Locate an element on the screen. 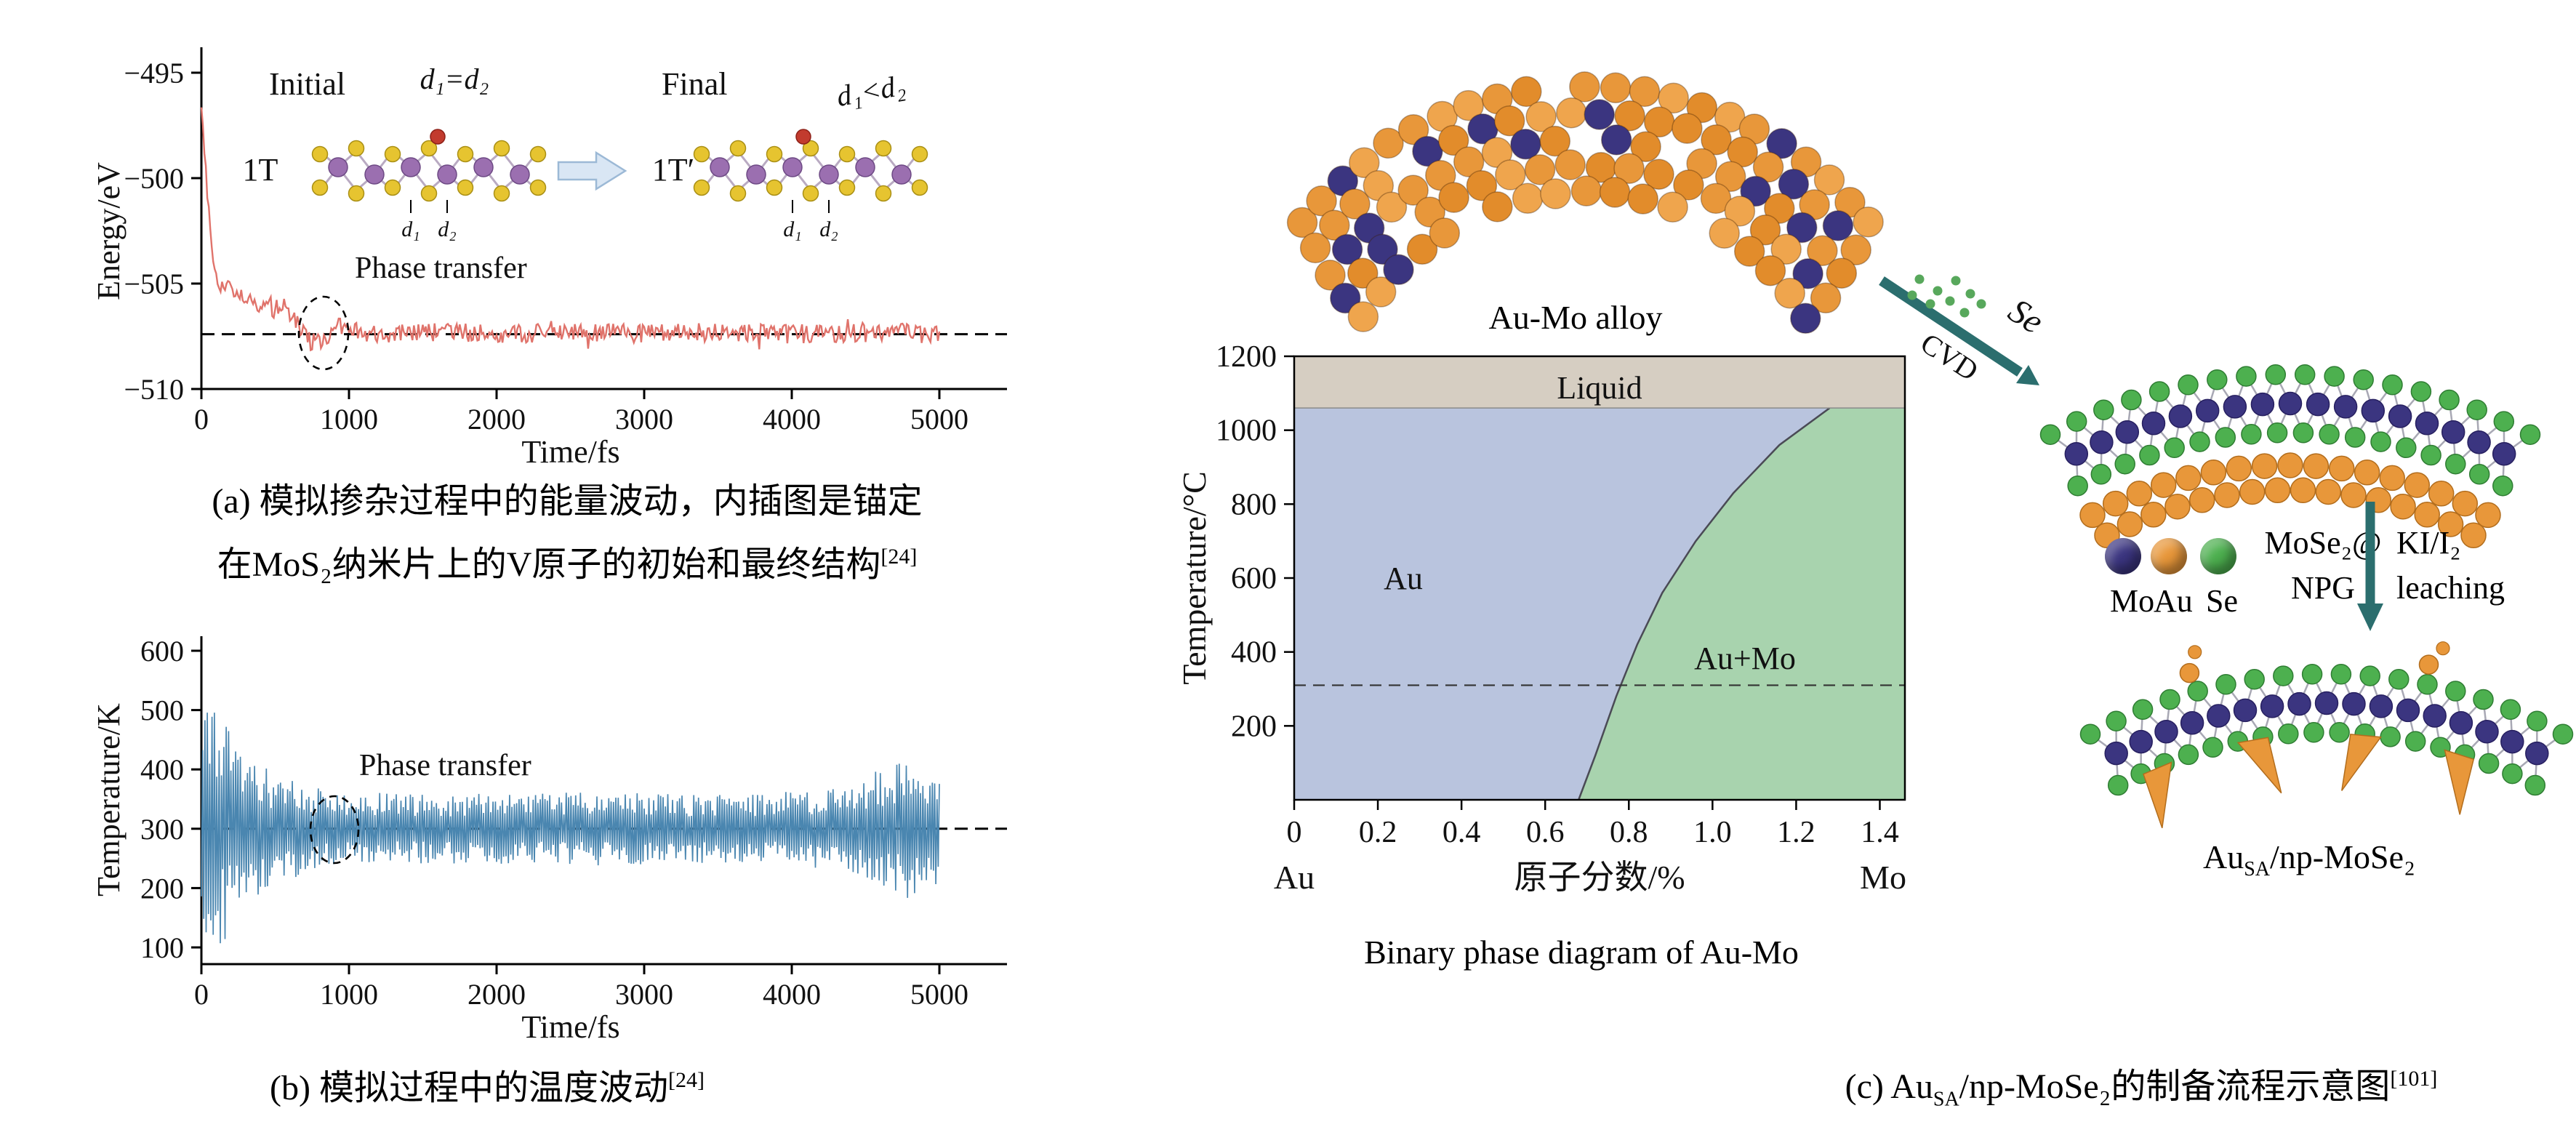 Image resolution: width=2576 pixels, height=1127 pixels. svg-text: 0.2 is located at coordinates (1378, 832).